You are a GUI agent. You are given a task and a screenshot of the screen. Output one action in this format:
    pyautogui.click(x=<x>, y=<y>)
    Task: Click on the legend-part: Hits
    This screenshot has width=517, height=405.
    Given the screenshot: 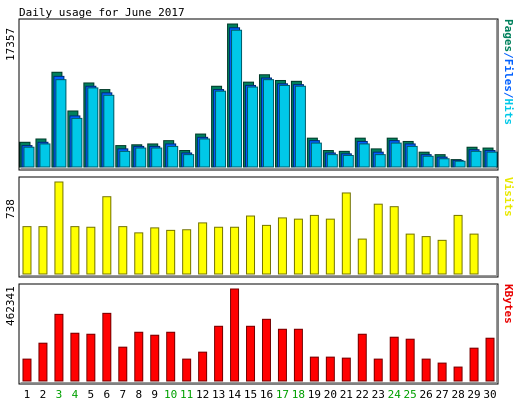 What is the action you would take?
    pyautogui.click(x=508, y=112)
    